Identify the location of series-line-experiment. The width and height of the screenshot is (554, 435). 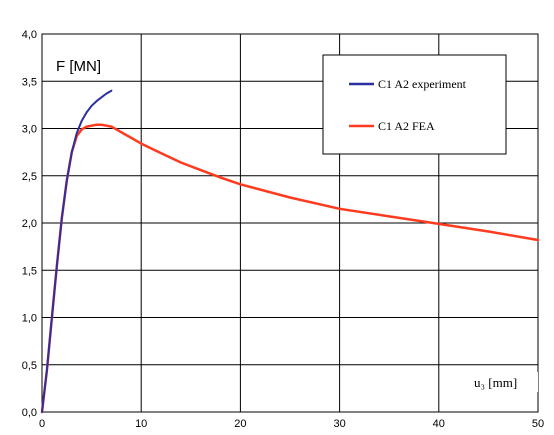
(77, 251).